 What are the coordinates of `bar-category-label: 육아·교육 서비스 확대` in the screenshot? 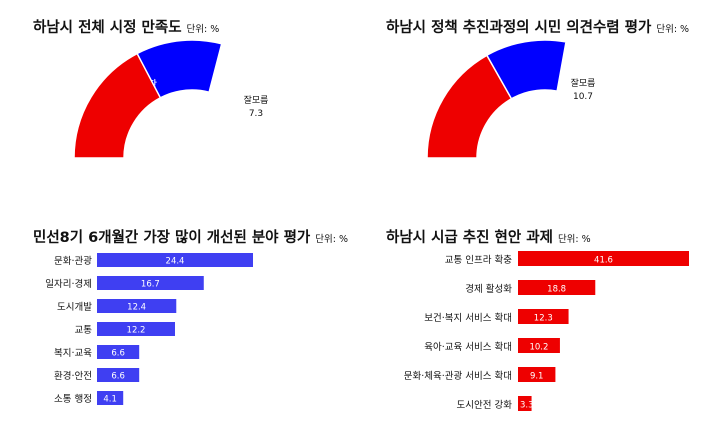 It's located at (468, 347).